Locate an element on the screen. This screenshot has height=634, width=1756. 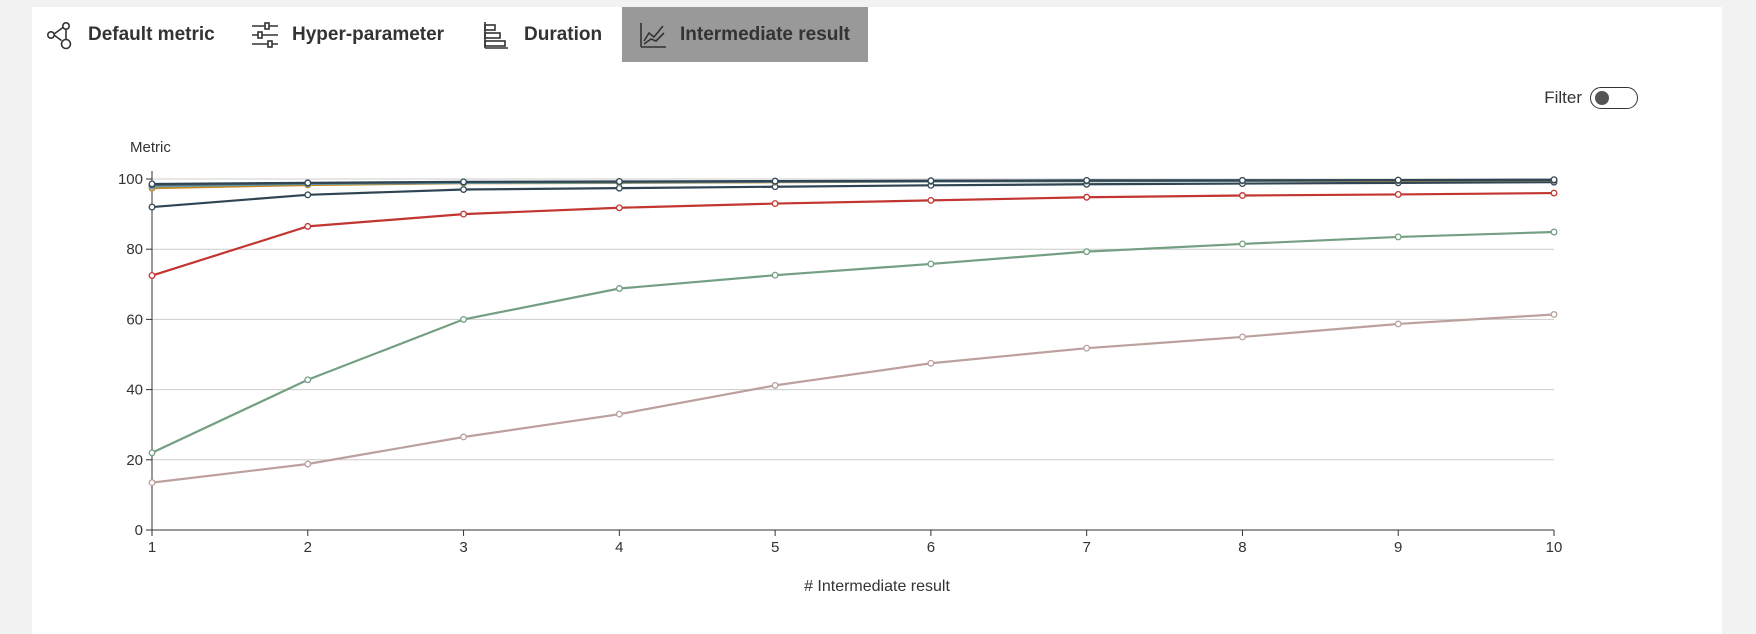
x-axis-label: # Intermediate result is located at coordinates (877, 586).